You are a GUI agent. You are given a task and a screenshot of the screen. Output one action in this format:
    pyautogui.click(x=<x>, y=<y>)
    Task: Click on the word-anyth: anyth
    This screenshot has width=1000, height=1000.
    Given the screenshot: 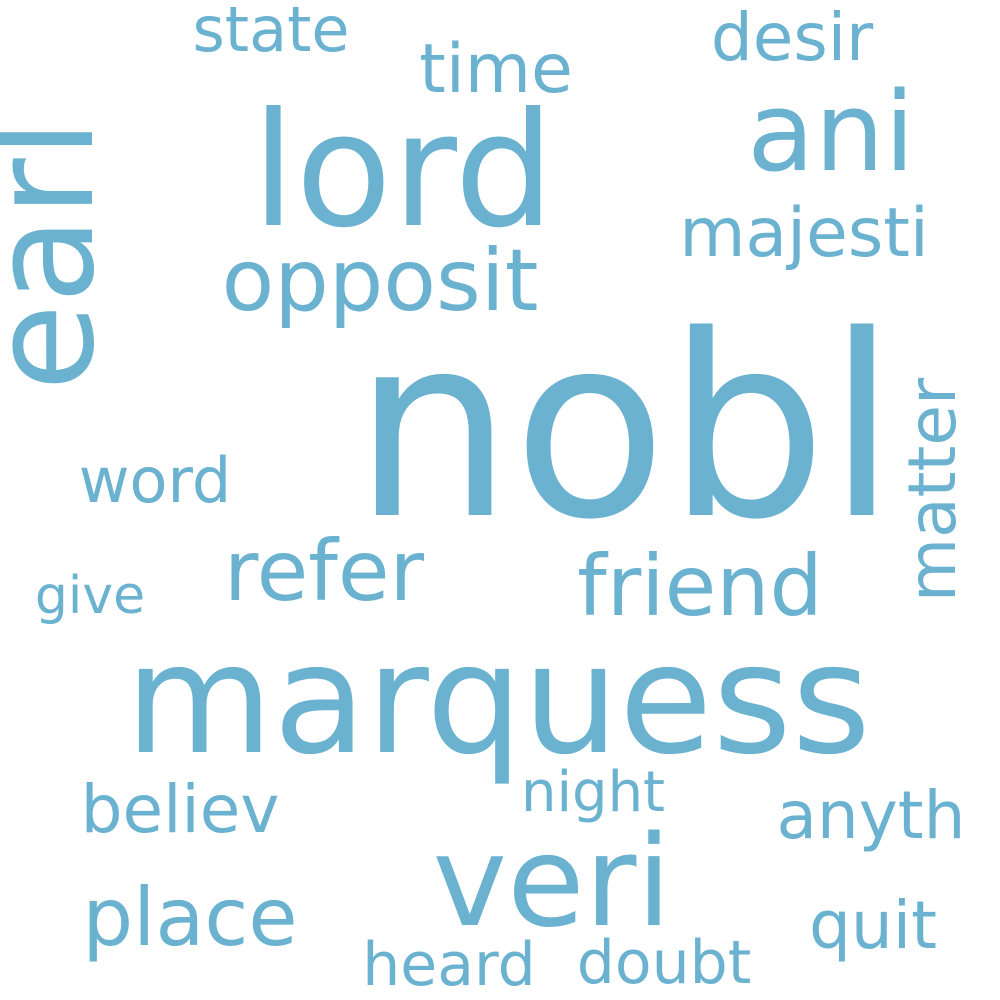 What is the action you would take?
    pyautogui.click(x=870, y=815)
    